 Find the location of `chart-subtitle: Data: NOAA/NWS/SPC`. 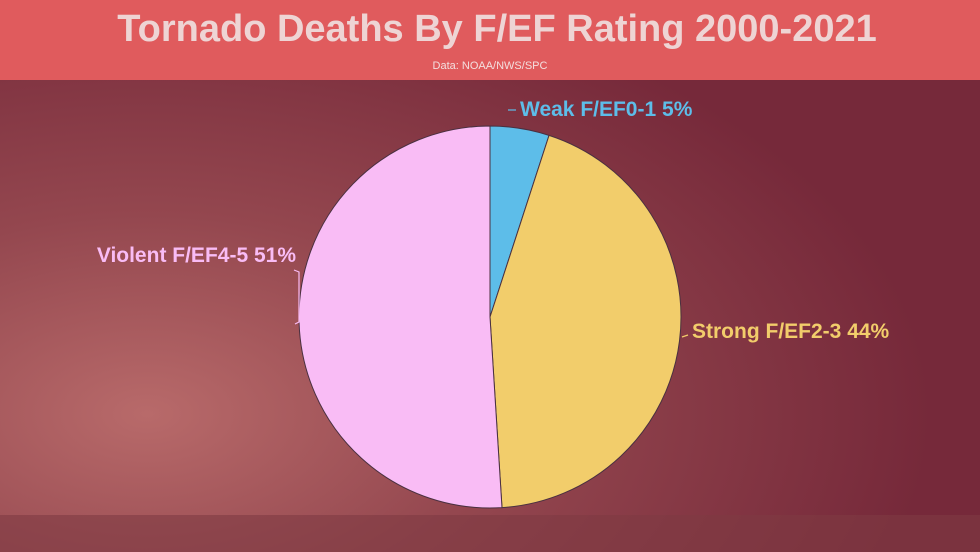

chart-subtitle: Data: NOAA/NWS/SPC is located at coordinates (490, 66).